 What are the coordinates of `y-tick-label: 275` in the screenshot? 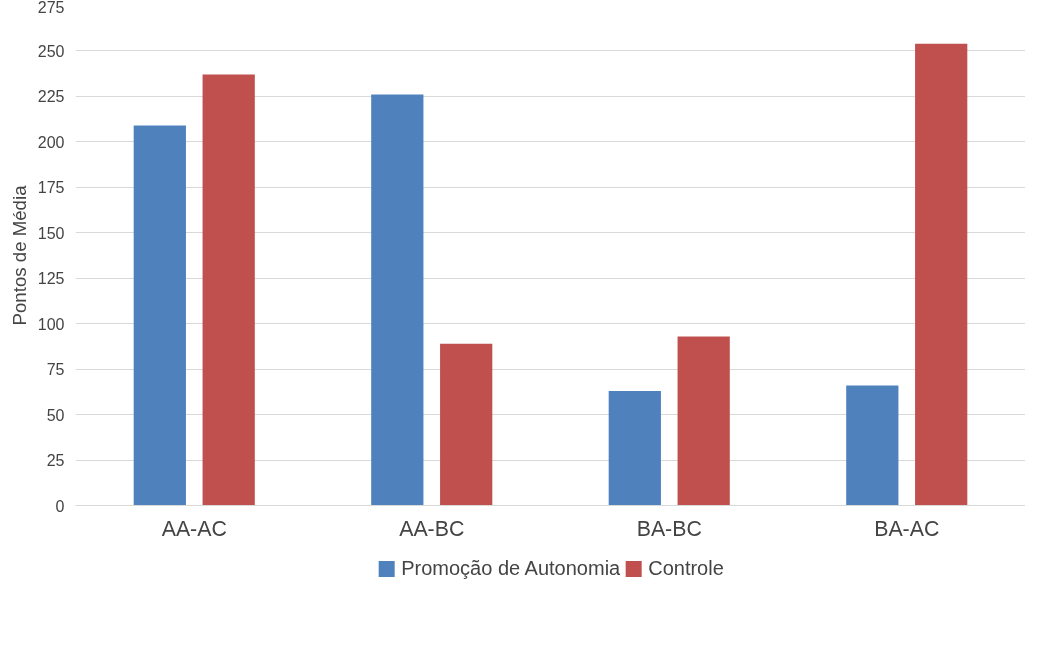 It's located at (51, 8).